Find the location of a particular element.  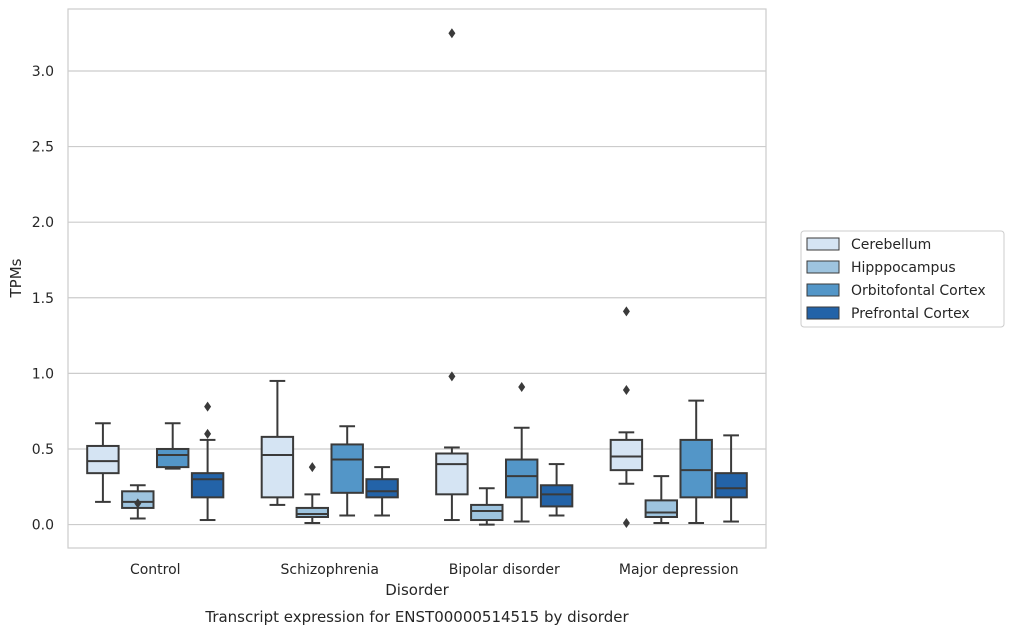

y-axis-ticks: 0.0 0.5 1.0 1.5 2.0 2.5 3.0 is located at coordinates (43, 299).